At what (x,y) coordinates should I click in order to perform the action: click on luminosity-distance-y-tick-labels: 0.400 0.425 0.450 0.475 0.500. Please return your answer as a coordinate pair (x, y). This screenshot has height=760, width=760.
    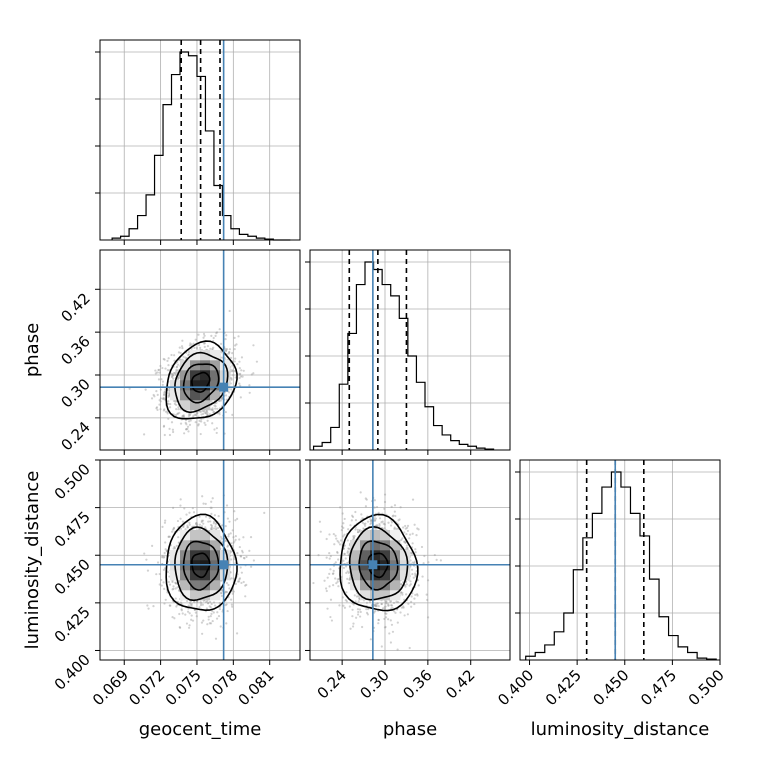
    Looking at the image, I should click on (72, 577).